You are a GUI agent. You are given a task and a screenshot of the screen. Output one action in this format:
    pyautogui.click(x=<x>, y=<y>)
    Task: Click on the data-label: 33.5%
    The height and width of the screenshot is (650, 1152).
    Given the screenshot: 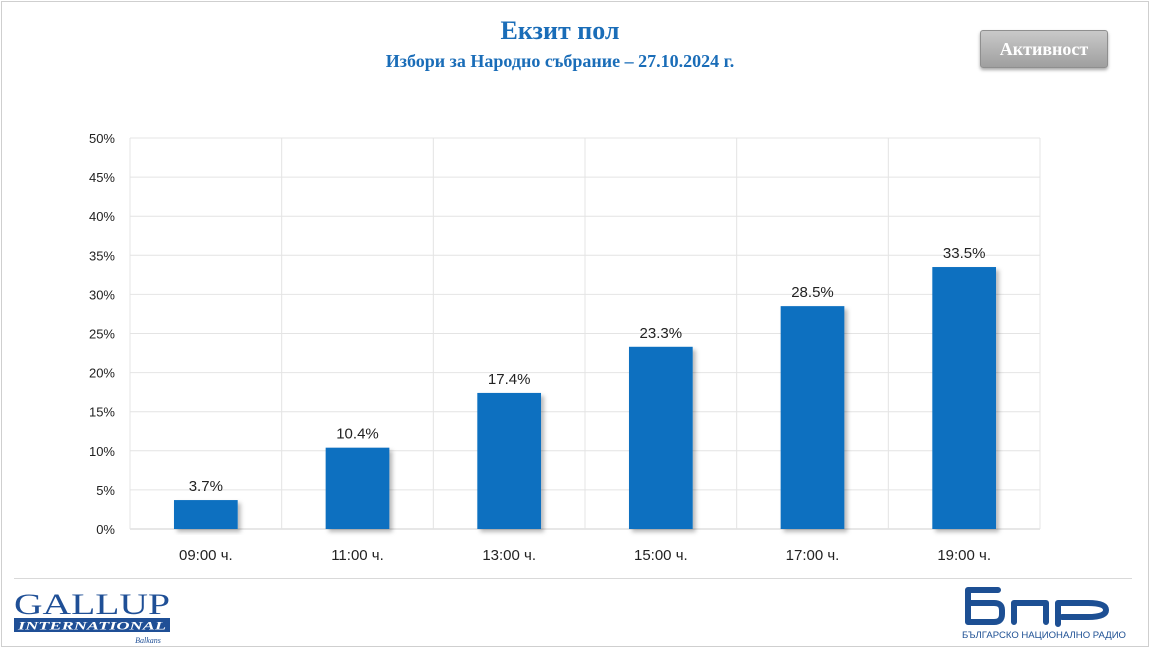 What is the action you would take?
    pyautogui.click(x=964, y=253)
    